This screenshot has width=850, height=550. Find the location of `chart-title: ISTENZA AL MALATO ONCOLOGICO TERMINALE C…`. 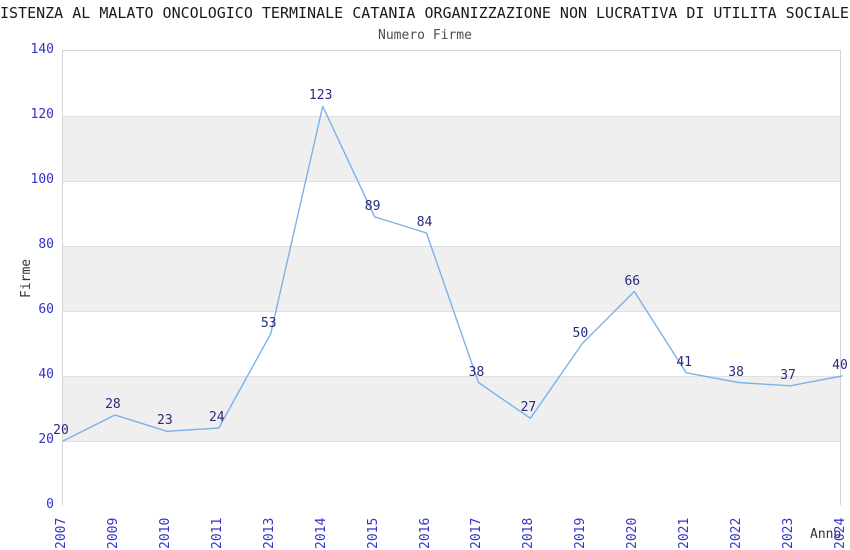

chart-title: ISTENZA AL MALATO ONCOLOGICO TERMINALE C… is located at coordinates (424, 13).